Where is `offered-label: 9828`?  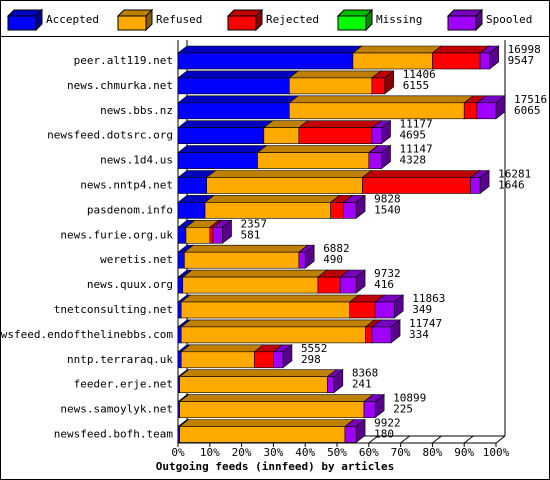 offered-label: 9828 is located at coordinates (387, 198).